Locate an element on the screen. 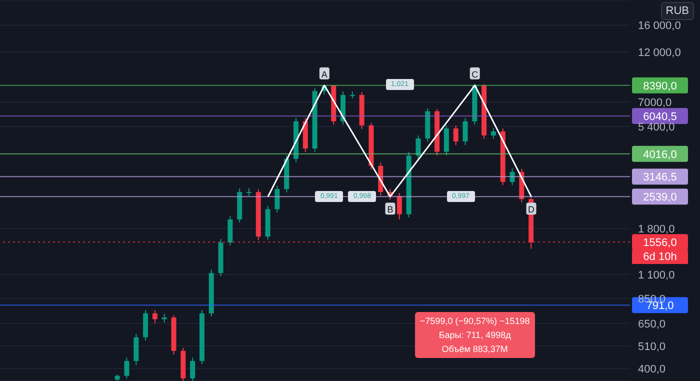 The width and height of the screenshot is (700, 381). data-label: D is located at coordinates (532, 209).